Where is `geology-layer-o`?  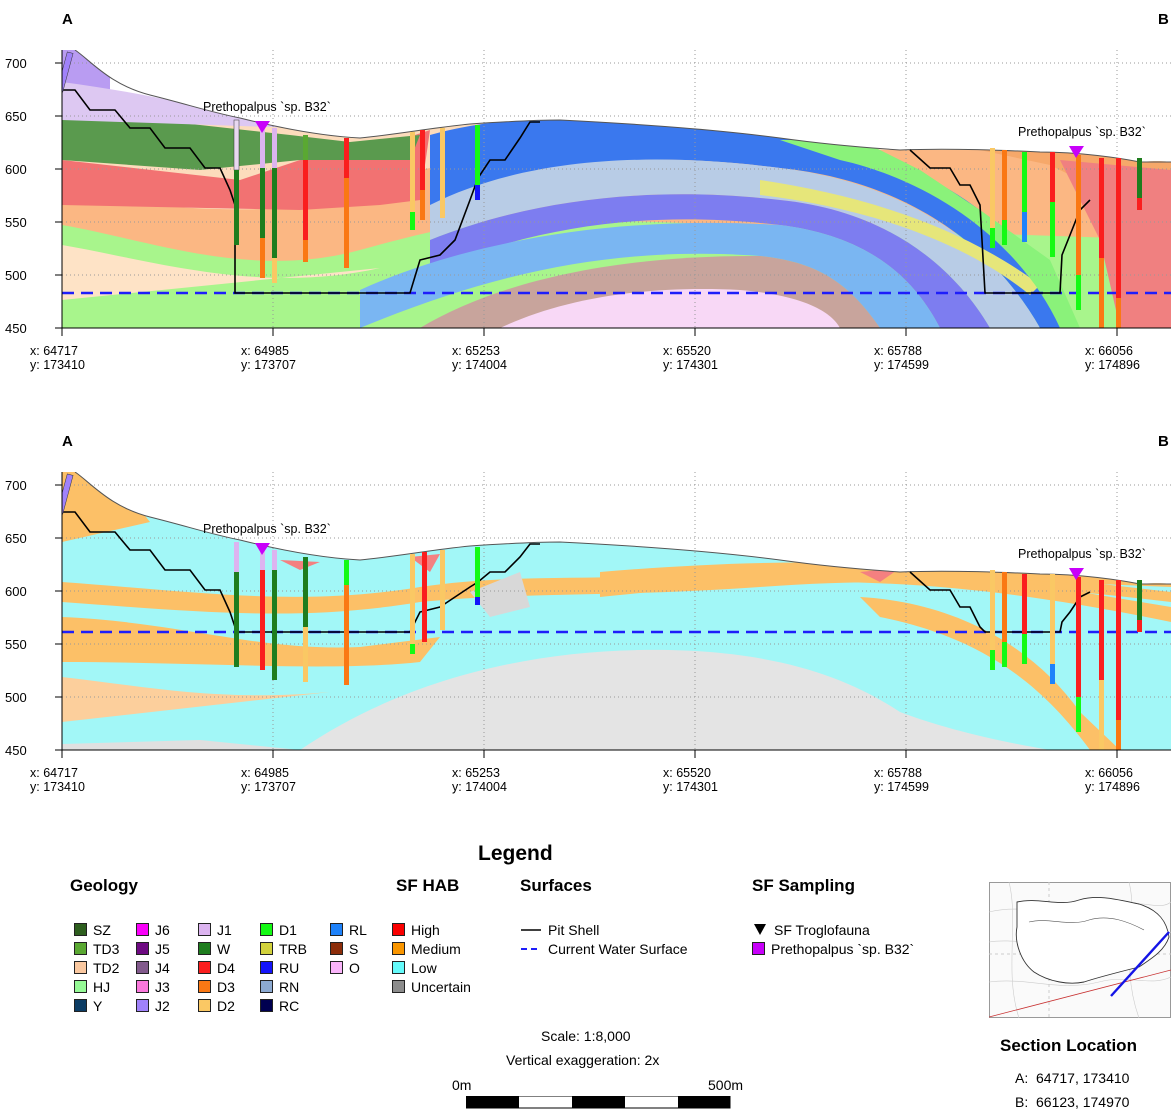
geology-layer-o is located at coordinates (670, 308).